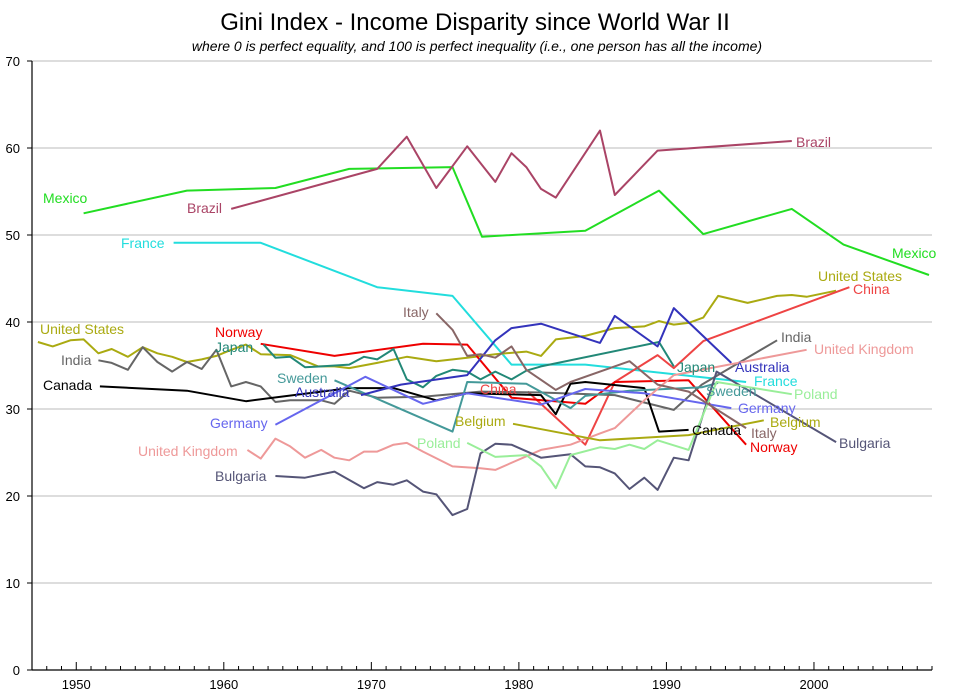 The image size is (960, 696). I want to click on series-label-sweden-end: Sweden, so click(731, 391).